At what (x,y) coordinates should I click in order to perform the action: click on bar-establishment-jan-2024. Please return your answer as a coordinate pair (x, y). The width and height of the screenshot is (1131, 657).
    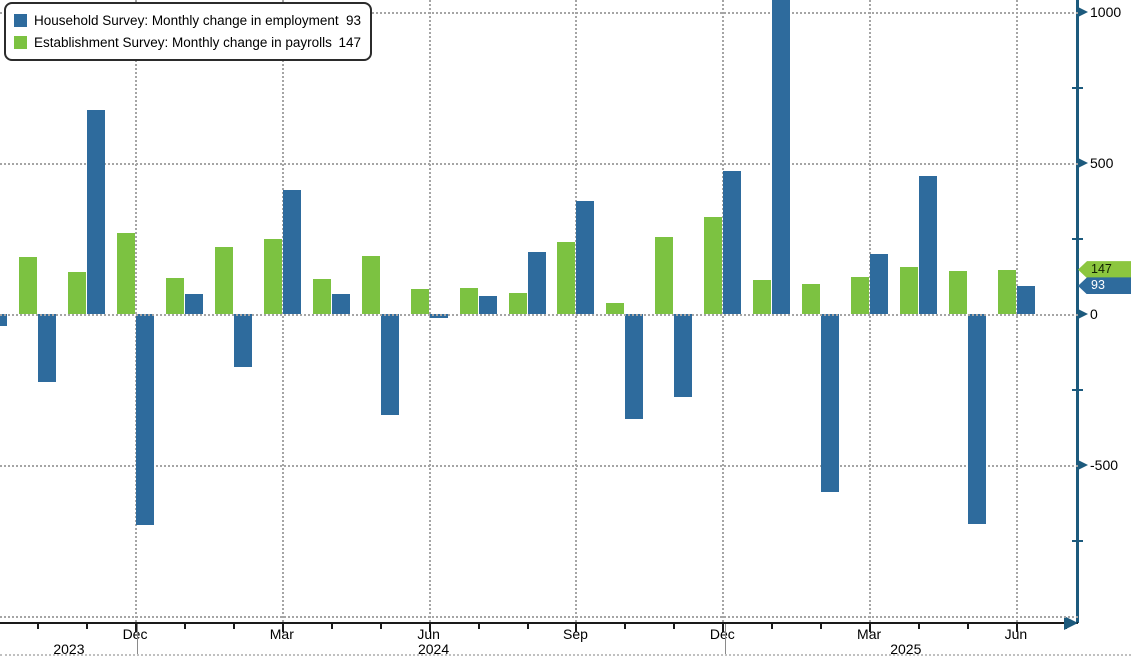
    Looking at the image, I should click on (174, 296).